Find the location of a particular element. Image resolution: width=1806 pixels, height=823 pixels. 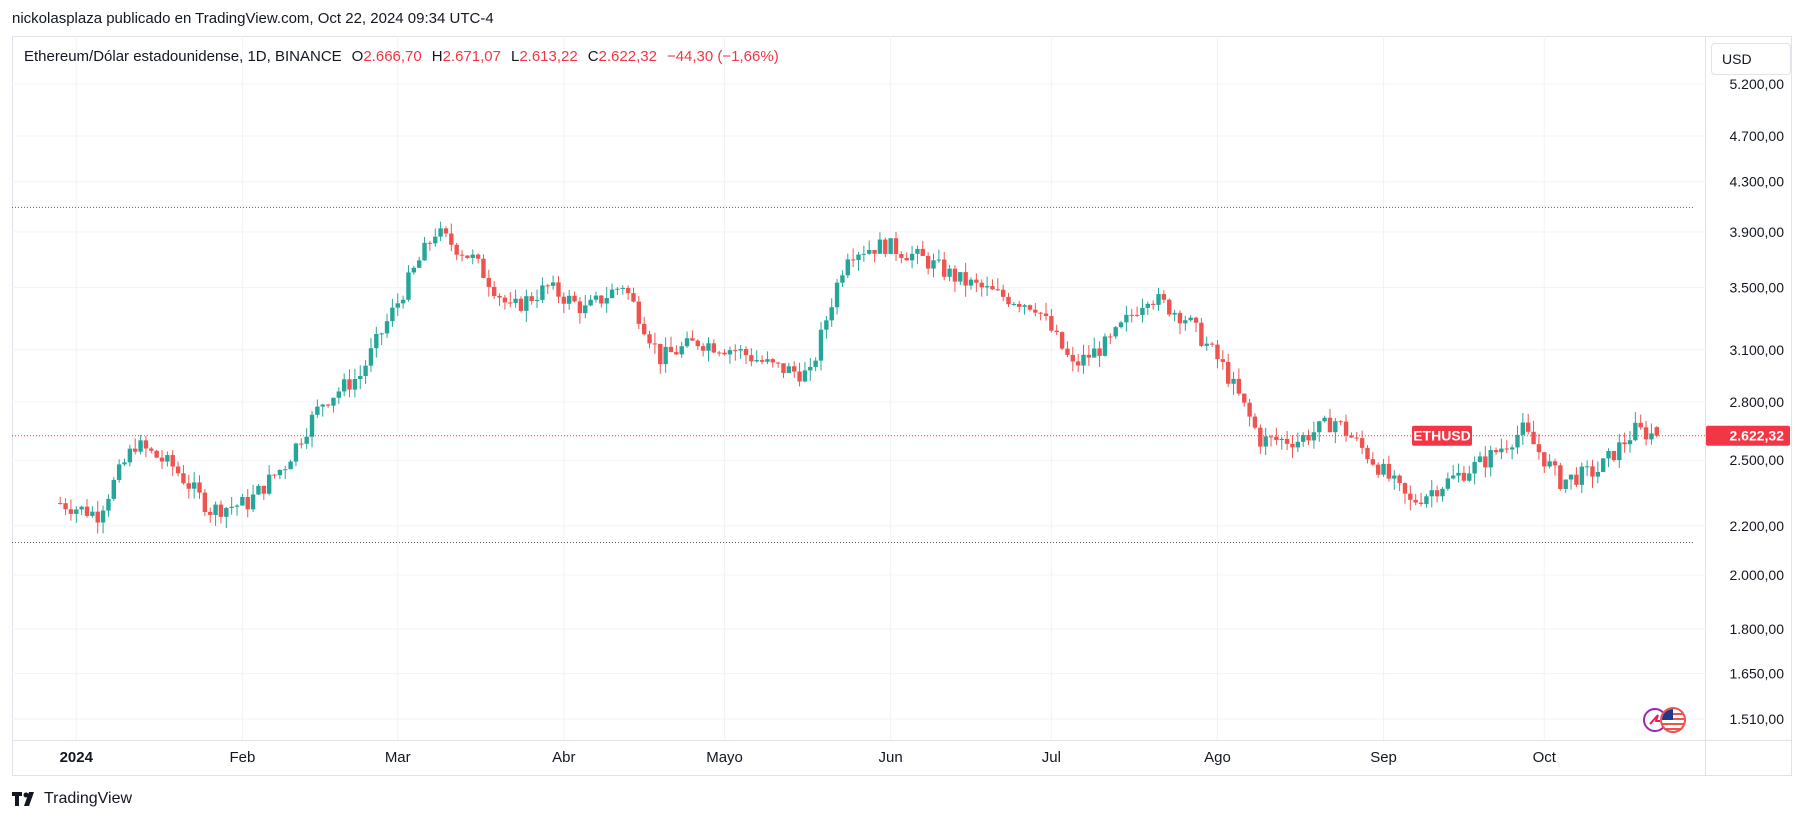

close-value: 2.622,32 is located at coordinates (627, 56).